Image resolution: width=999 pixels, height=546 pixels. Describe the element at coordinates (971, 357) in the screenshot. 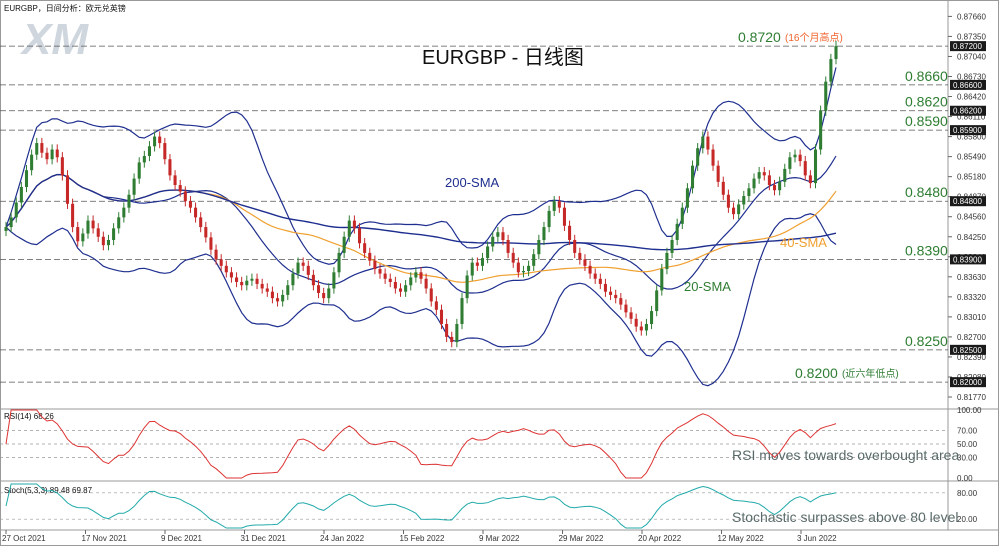

I see `y-tick-label: 0.82390` at that location.